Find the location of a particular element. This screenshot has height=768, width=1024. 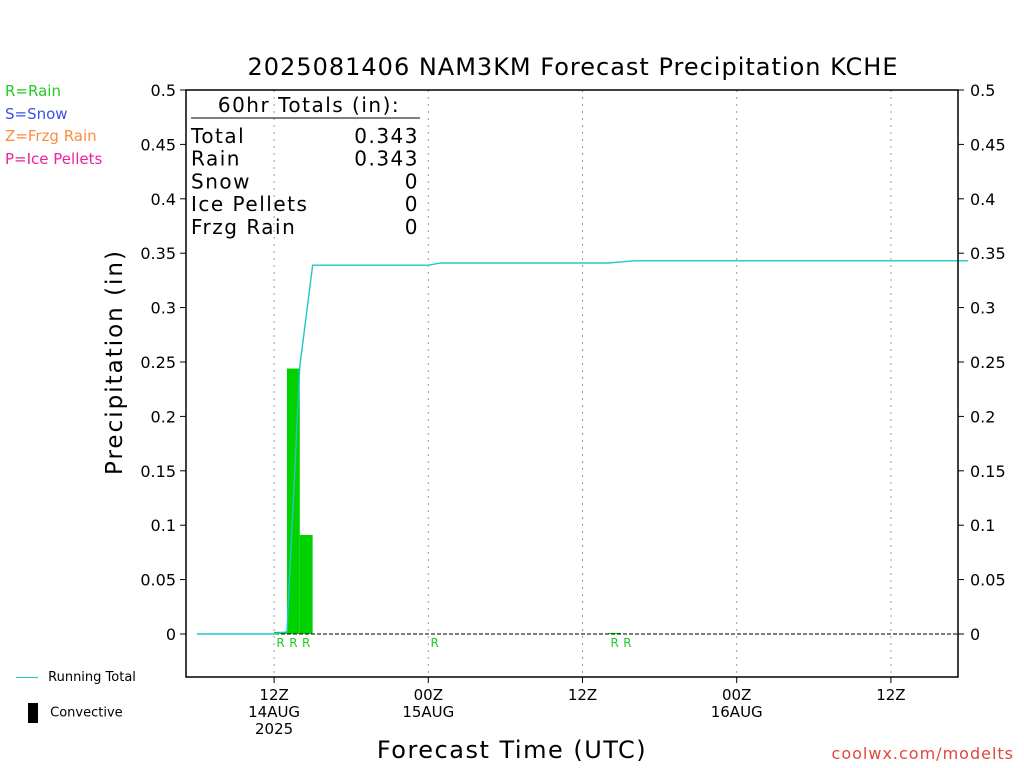

watermark: coolwx.com/modelts is located at coordinates (922, 753).